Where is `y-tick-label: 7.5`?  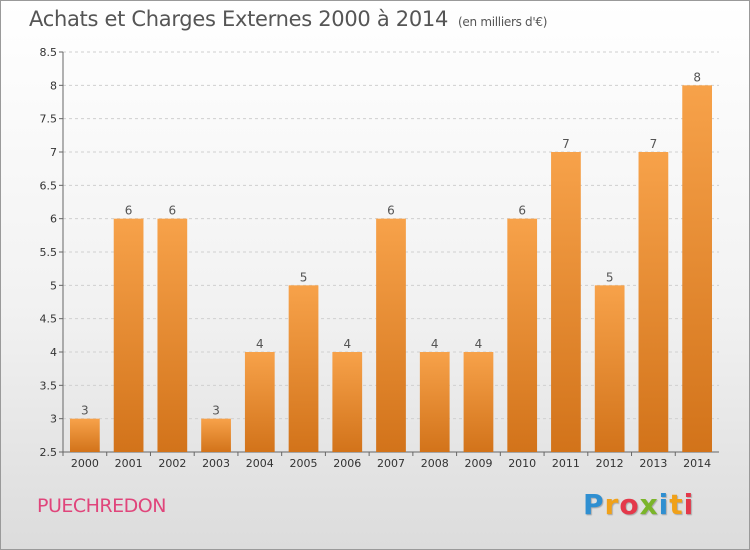 y-tick-label: 7.5 is located at coordinates (49, 119).